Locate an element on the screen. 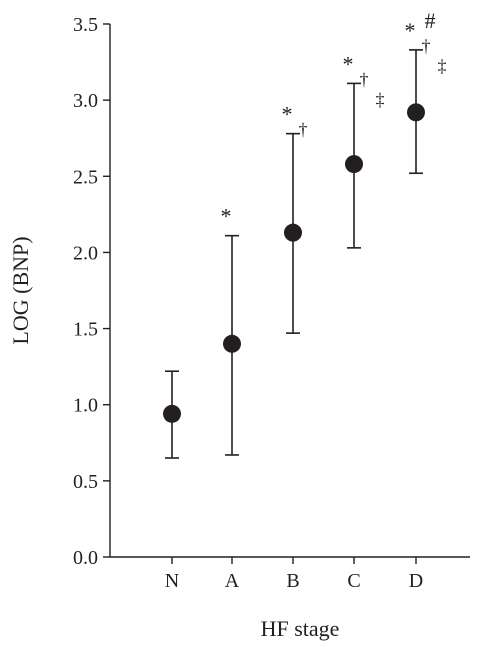  significance-mark: # is located at coordinates (430, 20).